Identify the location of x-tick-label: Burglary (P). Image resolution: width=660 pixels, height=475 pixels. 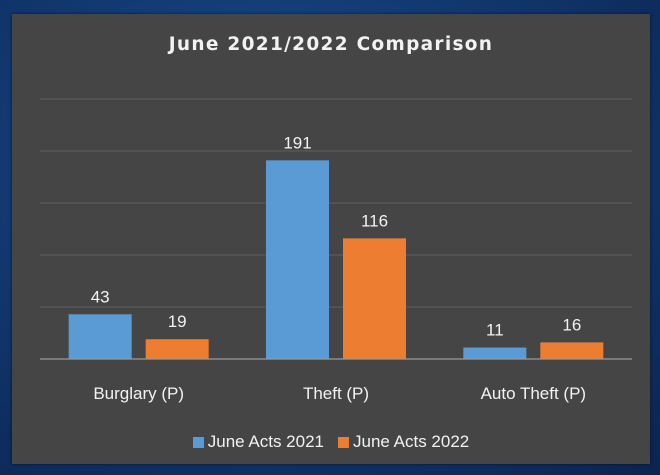
(138, 393).